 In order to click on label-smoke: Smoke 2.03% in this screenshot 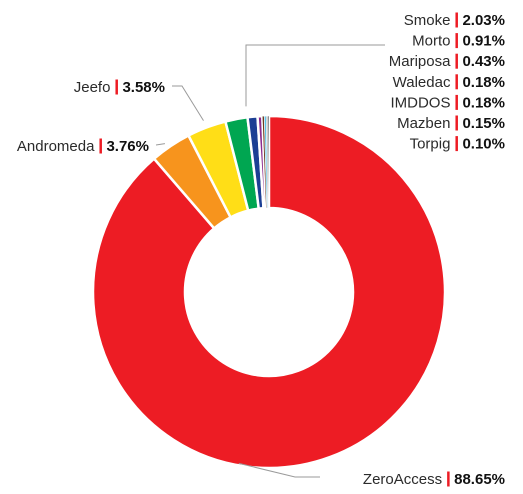, I will do `click(454, 20)`.